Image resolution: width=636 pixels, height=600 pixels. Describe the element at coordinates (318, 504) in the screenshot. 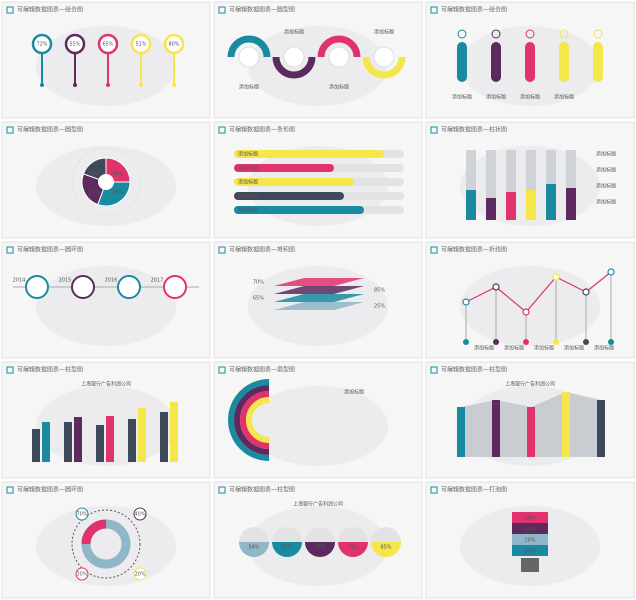

I see `slide-subtitle: 上海银行广告利润公司` at that location.